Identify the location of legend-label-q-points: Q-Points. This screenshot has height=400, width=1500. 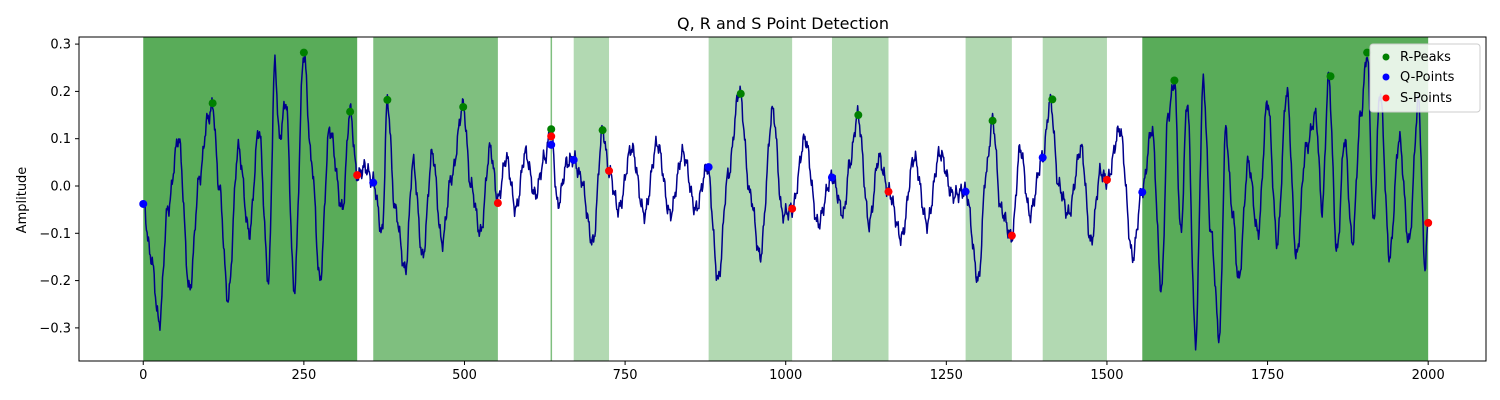
(1427, 77).